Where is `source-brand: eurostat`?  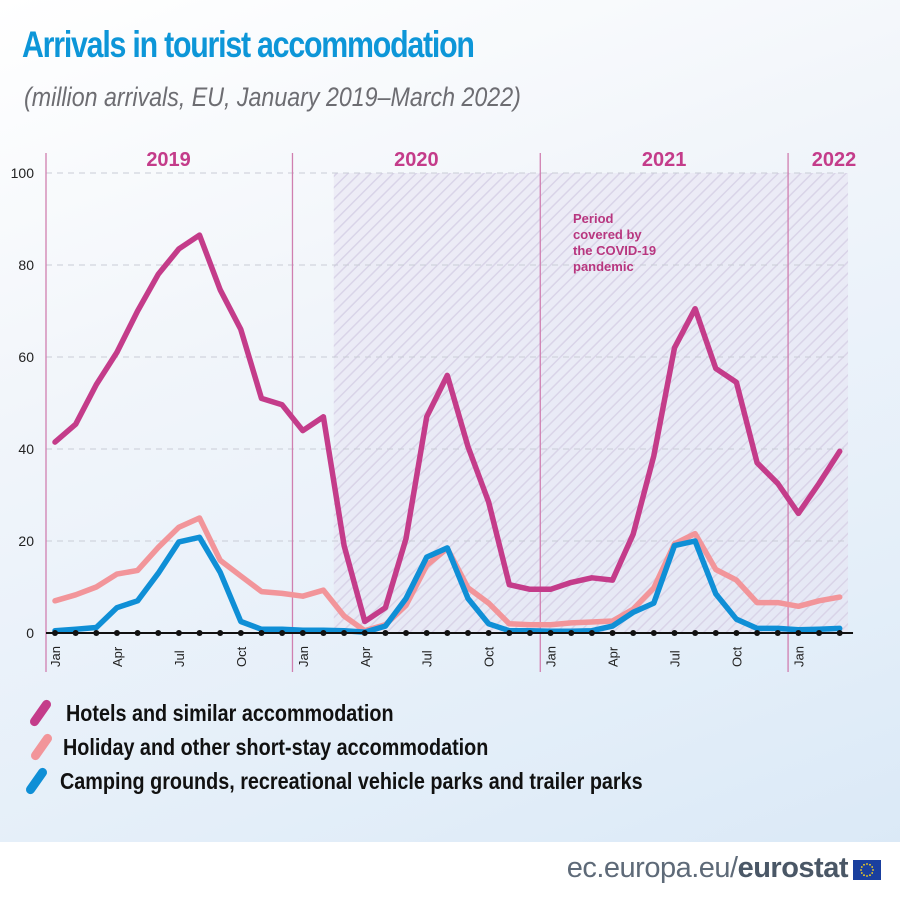
source-brand: eurostat is located at coordinates (793, 868).